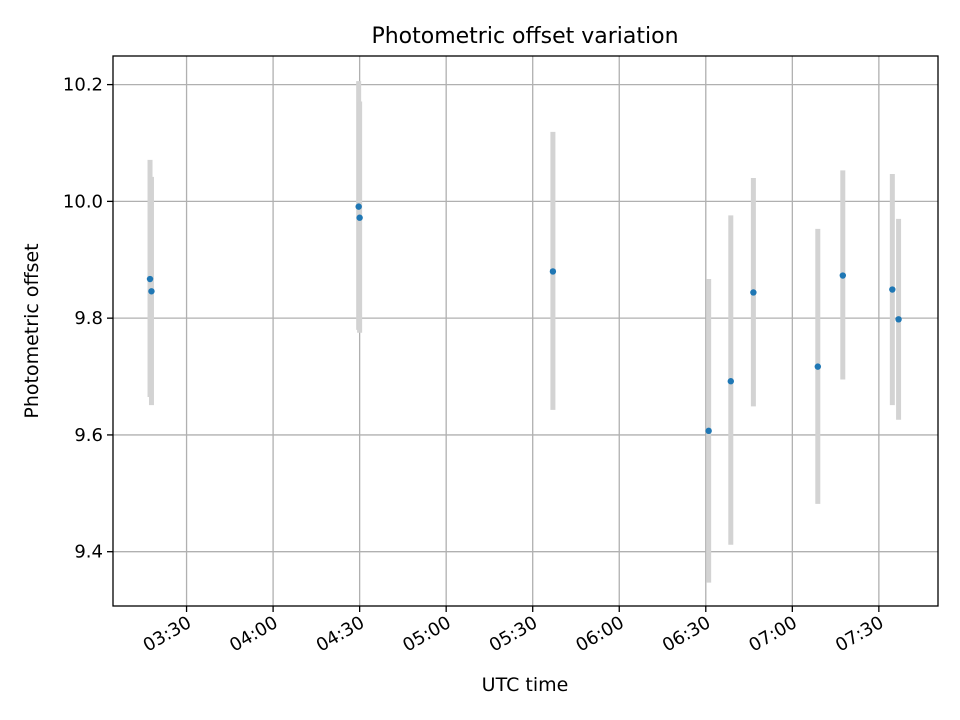 The height and width of the screenshot is (720, 960). Describe the element at coordinates (83, 85) in the screenshot. I see `y-tick-label: 10.2` at that location.